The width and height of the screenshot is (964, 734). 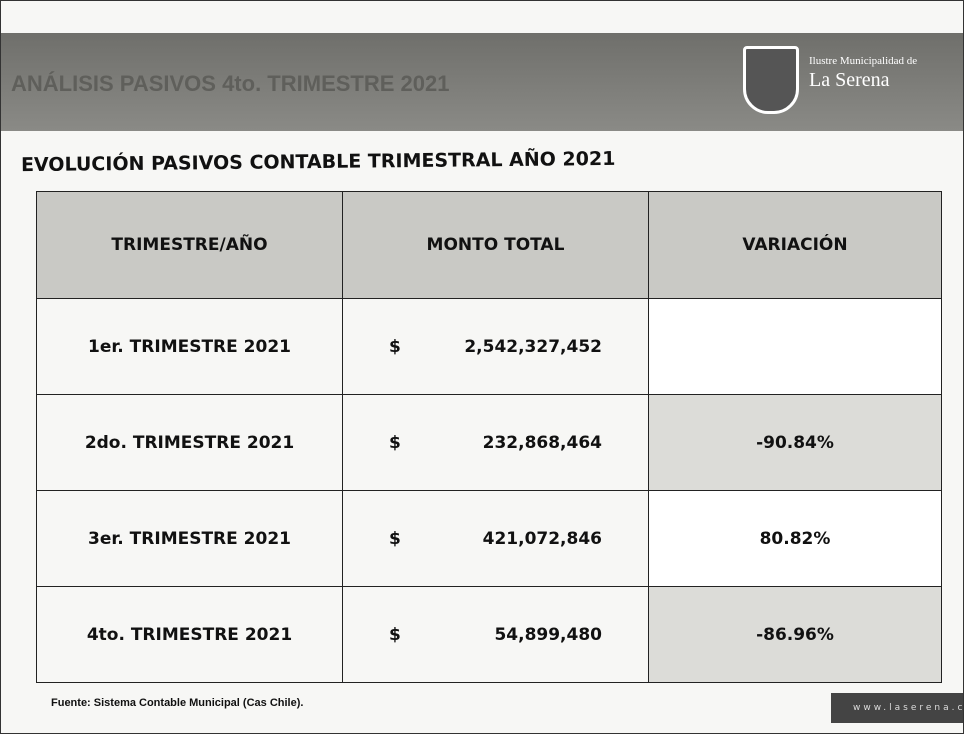 What do you see at coordinates (795, 245) in the screenshot?
I see `column-header: VARIACIÓN` at bounding box center [795, 245].